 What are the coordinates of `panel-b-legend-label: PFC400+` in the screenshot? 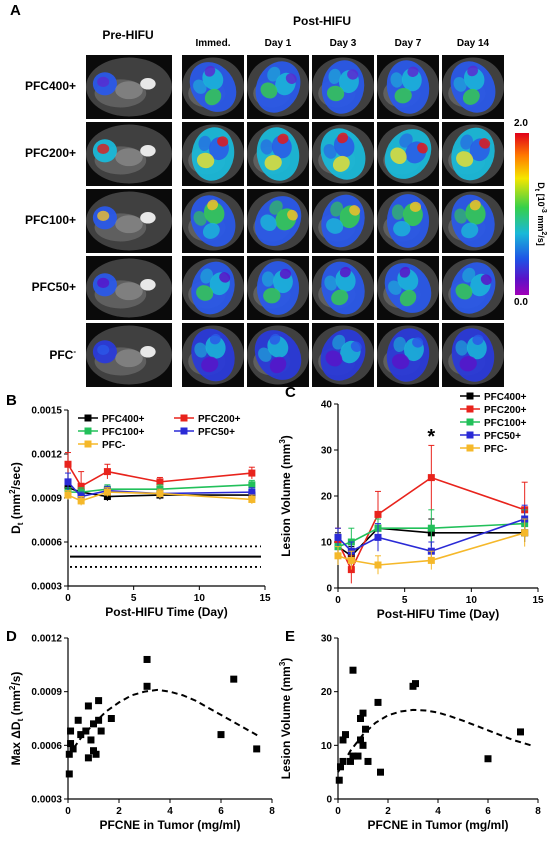 It's located at (123, 419).